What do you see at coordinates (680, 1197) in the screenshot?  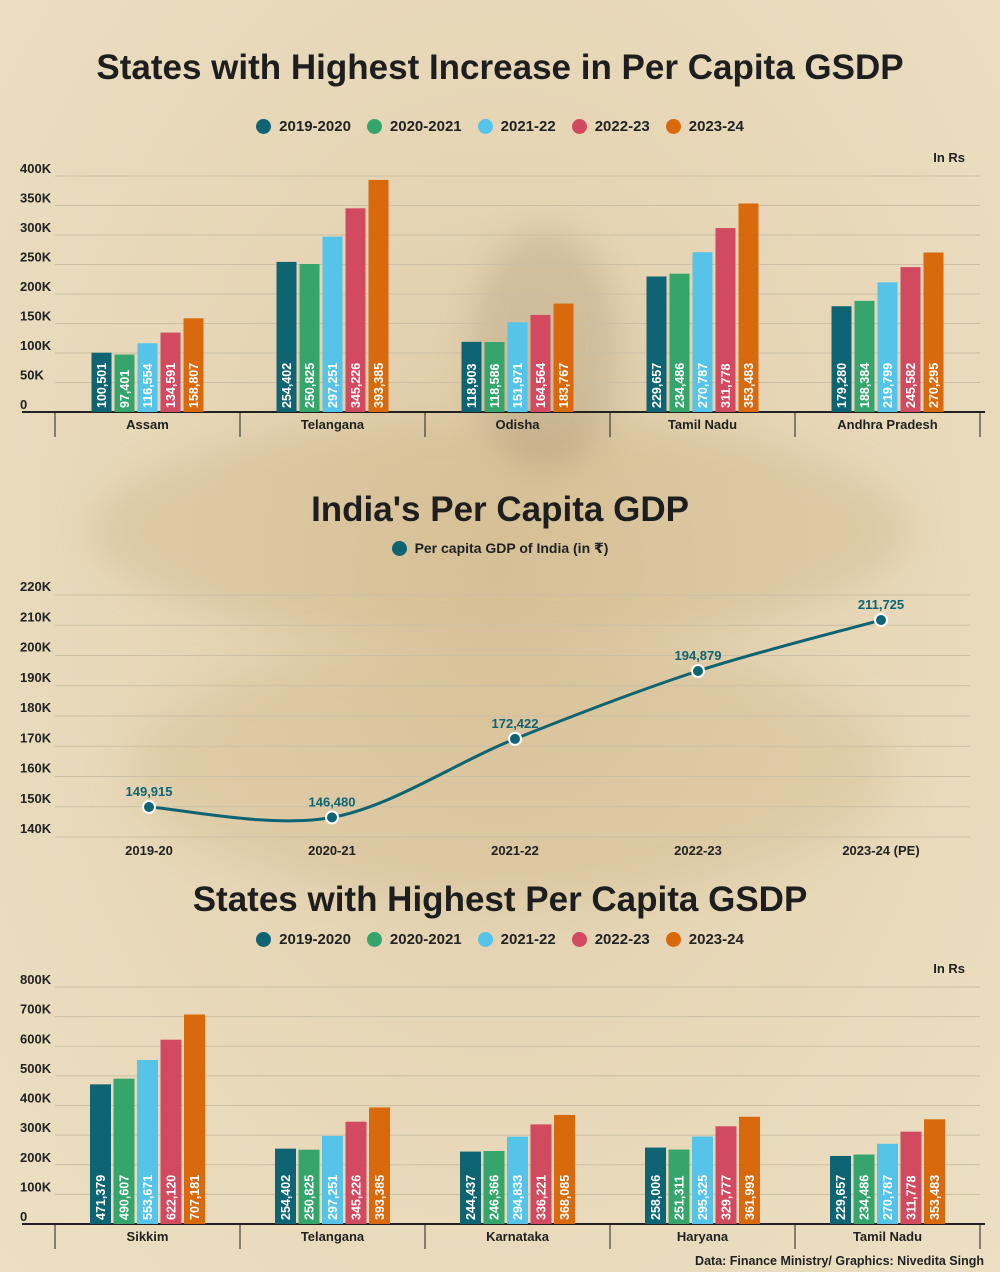 I see `bar-value-label: 251,311` at bounding box center [680, 1197].